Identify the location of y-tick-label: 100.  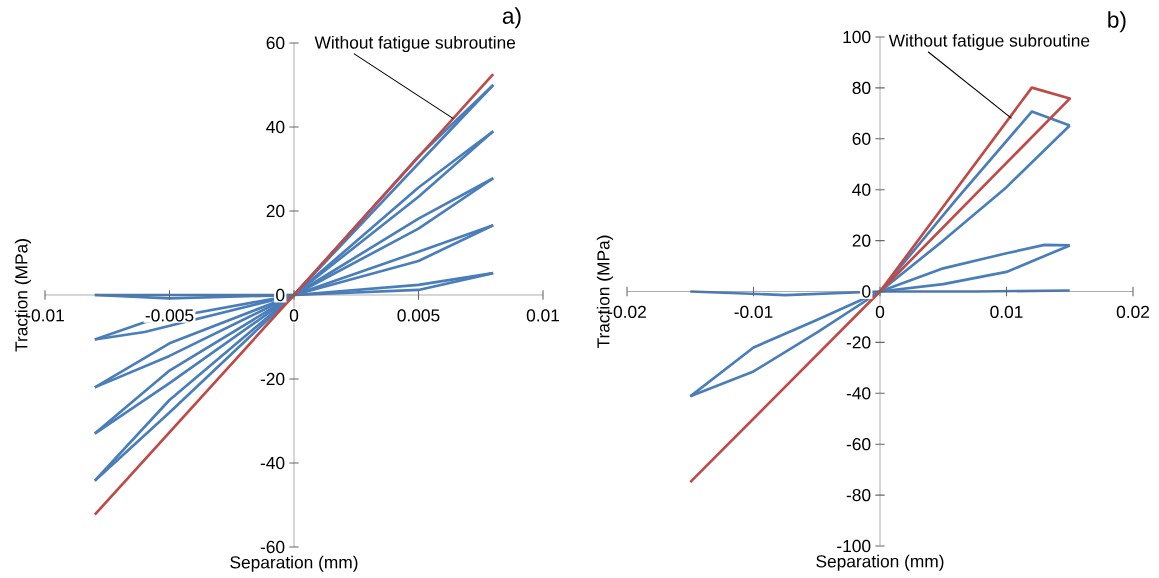
(857, 37).